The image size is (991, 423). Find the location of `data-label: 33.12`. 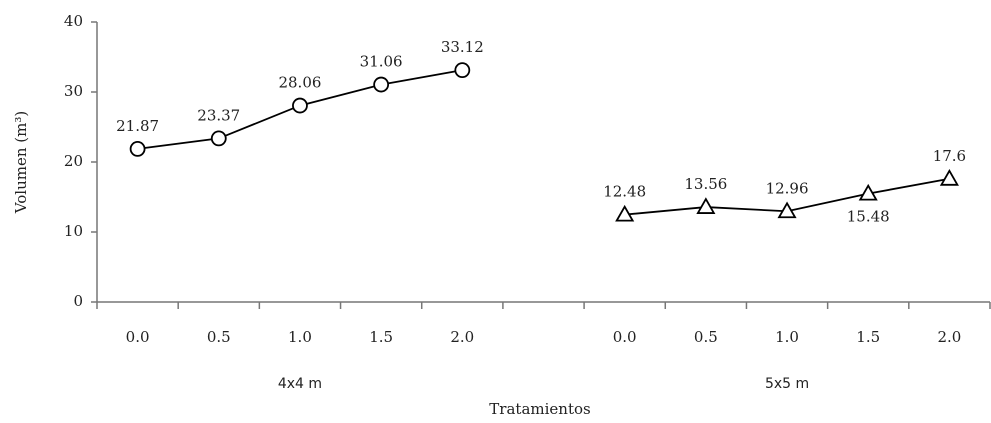

data-label: 33.12 is located at coordinates (462, 47).